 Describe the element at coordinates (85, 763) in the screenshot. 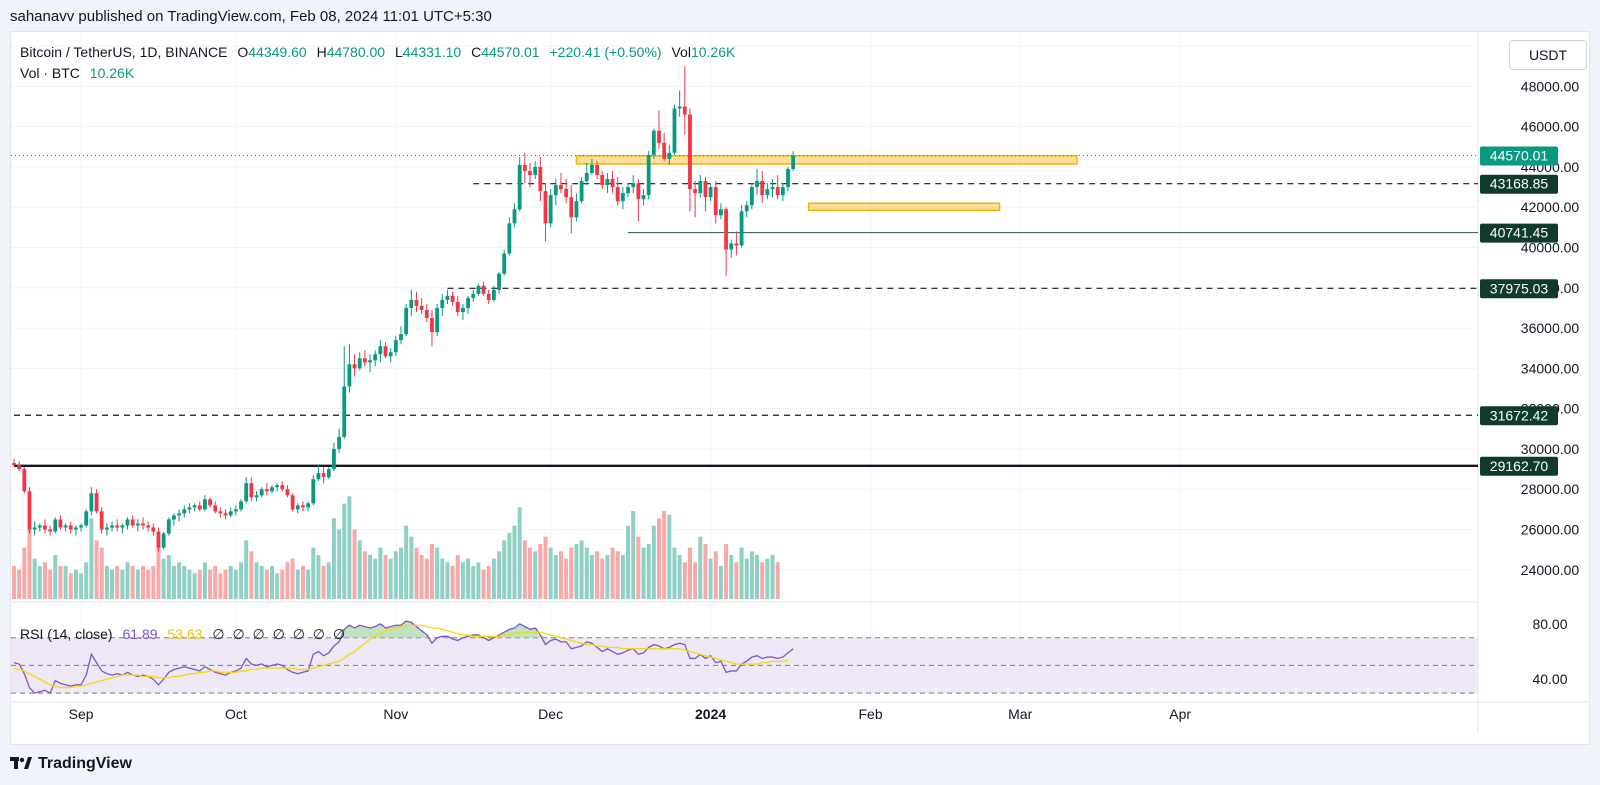

I see `brand-name: TradingView` at that location.